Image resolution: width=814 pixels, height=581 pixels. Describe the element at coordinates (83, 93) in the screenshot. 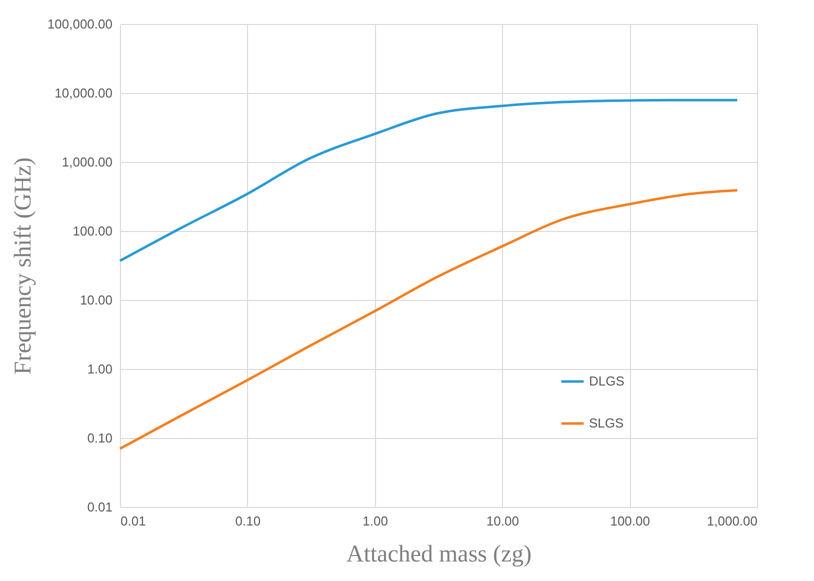

I see `y-tick-label: 10,000.00` at that location.